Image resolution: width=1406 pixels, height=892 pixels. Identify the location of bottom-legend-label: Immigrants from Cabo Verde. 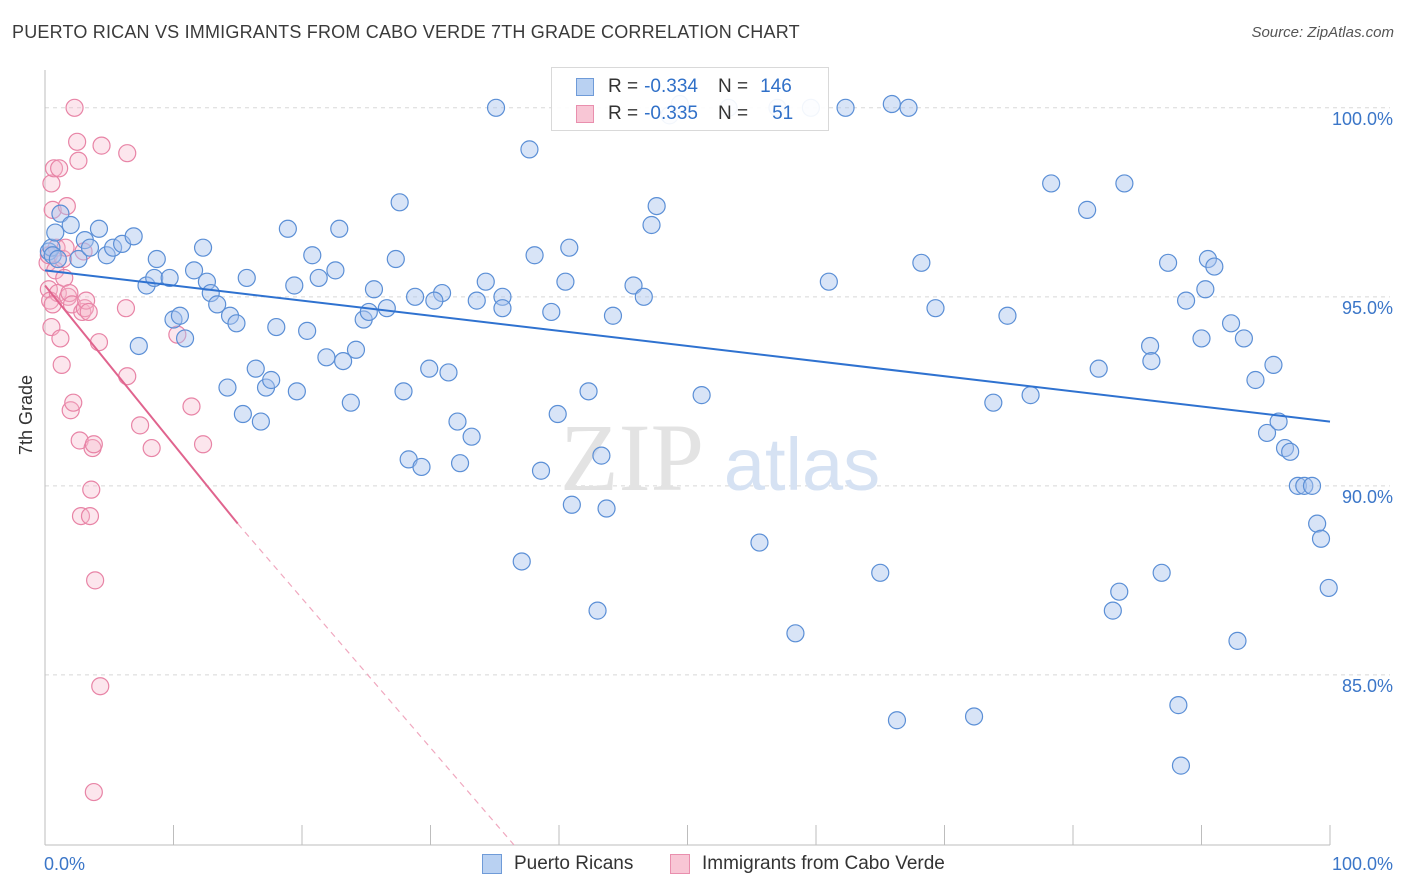
(823, 863).